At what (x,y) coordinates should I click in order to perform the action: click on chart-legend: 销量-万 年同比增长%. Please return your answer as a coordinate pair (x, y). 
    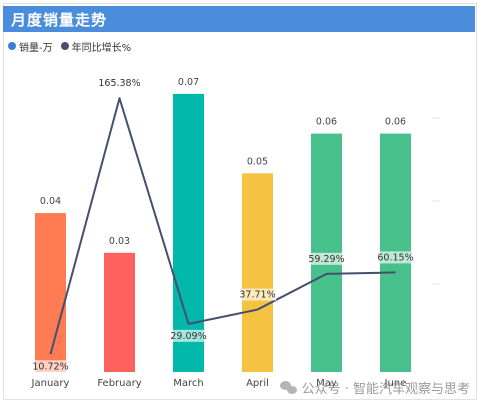
    Looking at the image, I should click on (73, 46).